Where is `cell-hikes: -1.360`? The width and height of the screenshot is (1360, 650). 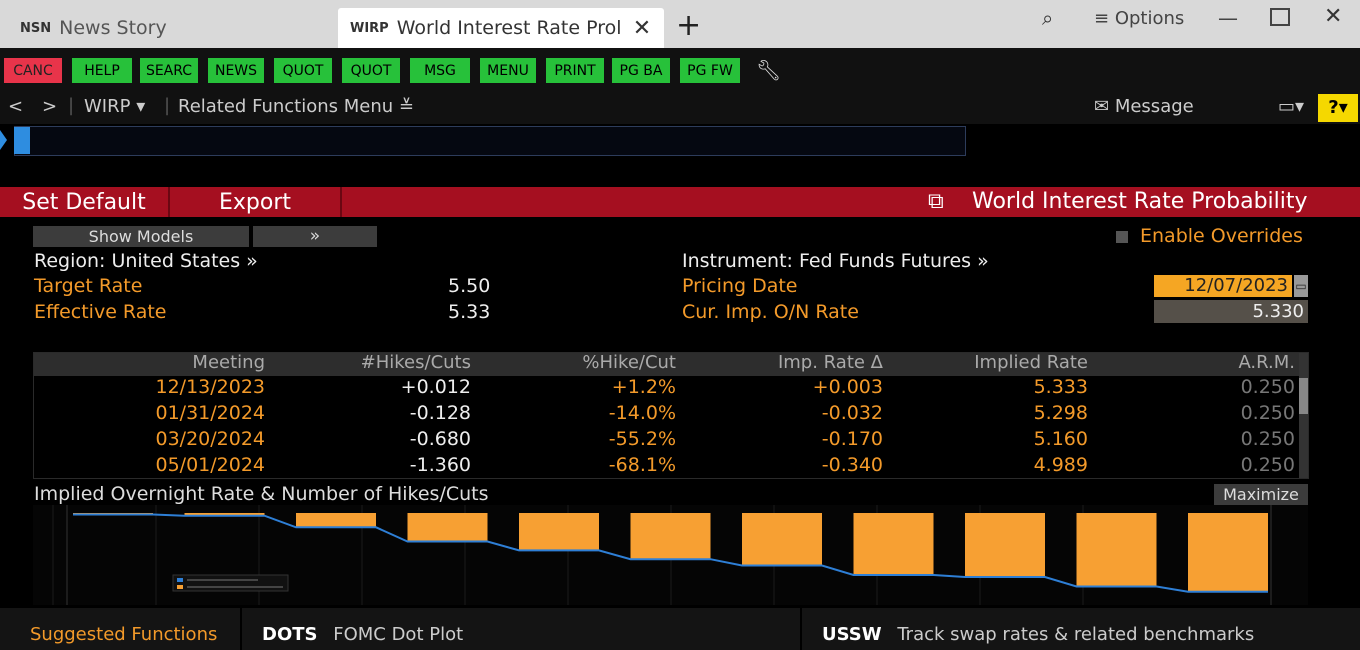 cell-hikes: -1.360 is located at coordinates (440, 465).